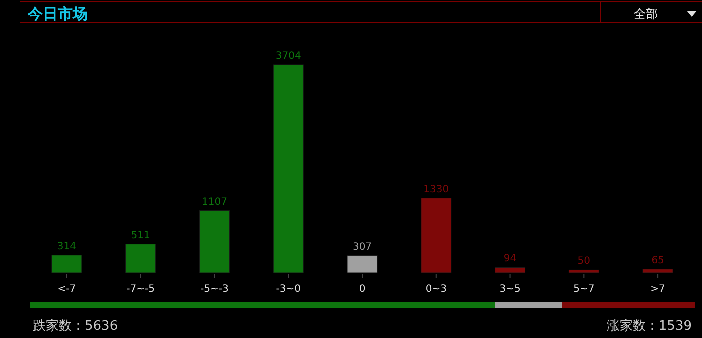 Image resolution: width=702 pixels, height=338 pixels. What do you see at coordinates (140, 289) in the screenshot?
I see `x-tick-label: -7~-5` at bounding box center [140, 289].